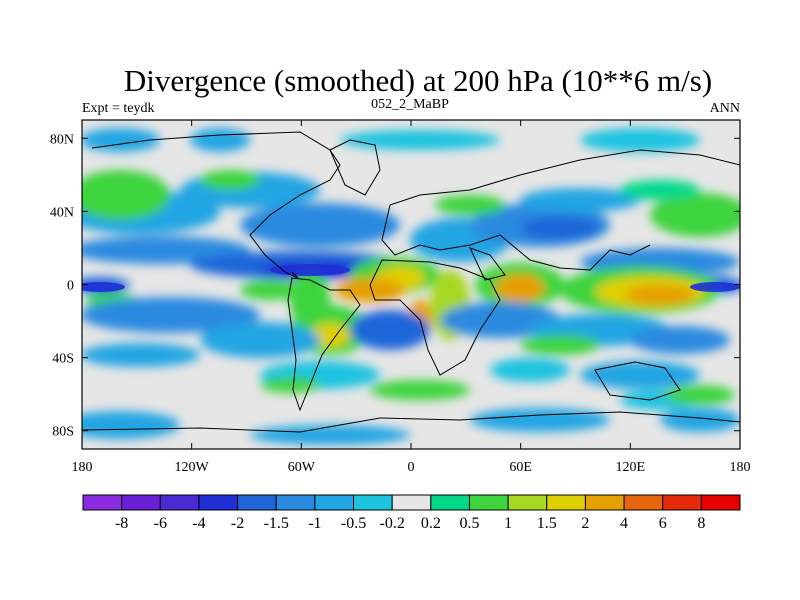 This screenshot has height=600, width=800. What do you see at coordinates (624, 523) in the screenshot?
I see `colorbar-label: 4` at bounding box center [624, 523].